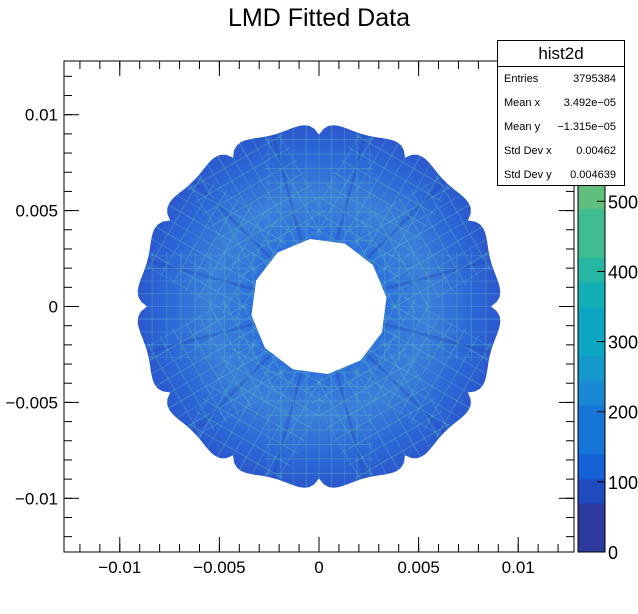 Image resolution: width=638 pixels, height=614 pixels. Describe the element at coordinates (36, 211) in the screenshot. I see `y-tick-label: 0.005` at that location.